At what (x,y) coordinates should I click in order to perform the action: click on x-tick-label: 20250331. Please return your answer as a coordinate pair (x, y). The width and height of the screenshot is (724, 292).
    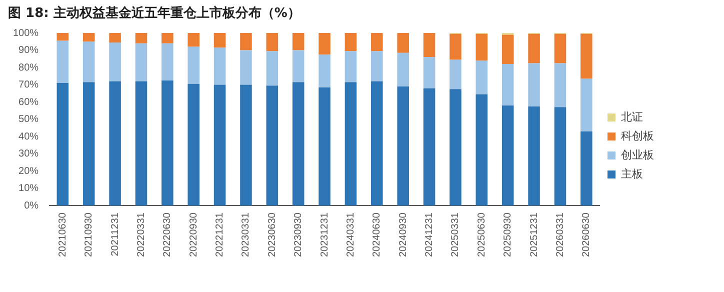
    Looking at the image, I should click on (456, 235).